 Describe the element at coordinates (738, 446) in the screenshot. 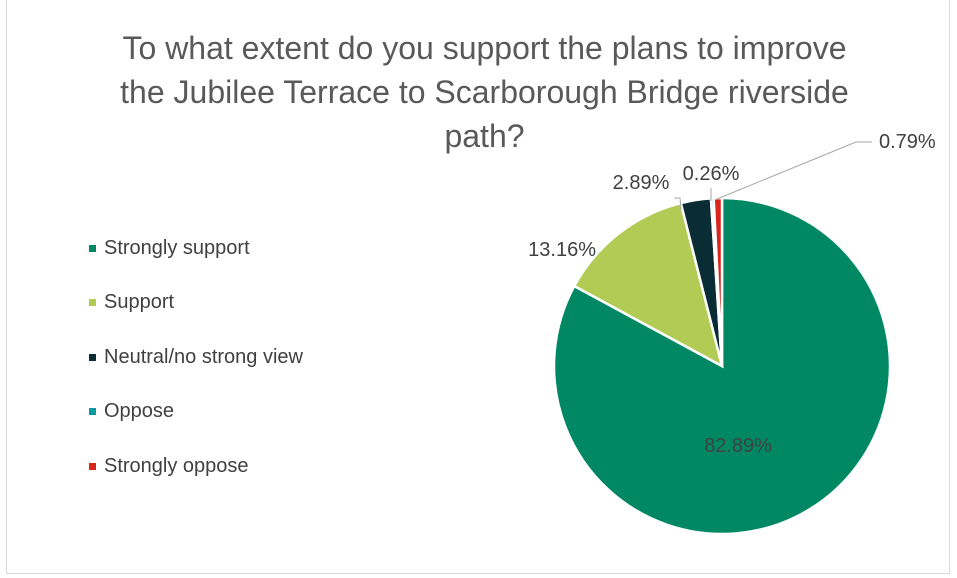

I see `data-label-strongly-support: 82.89%` at that location.